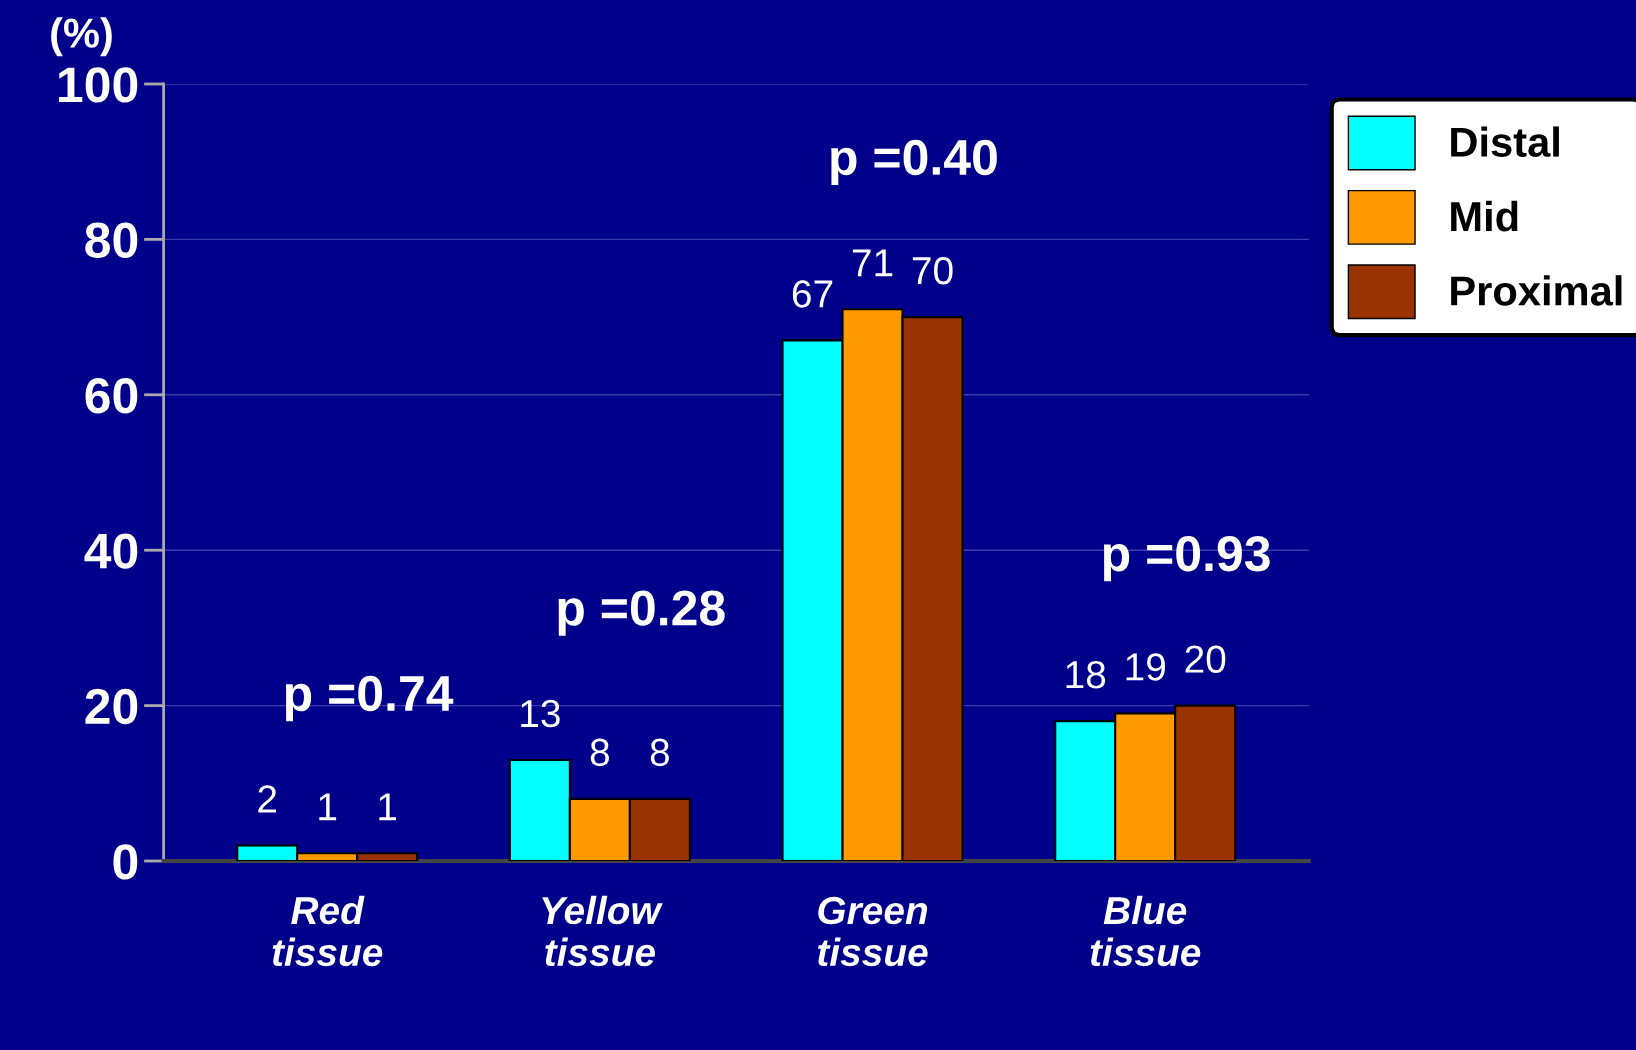 The image size is (1636, 1050). What do you see at coordinates (872, 931) in the screenshot?
I see `x-tick-label: Green tissue` at bounding box center [872, 931].